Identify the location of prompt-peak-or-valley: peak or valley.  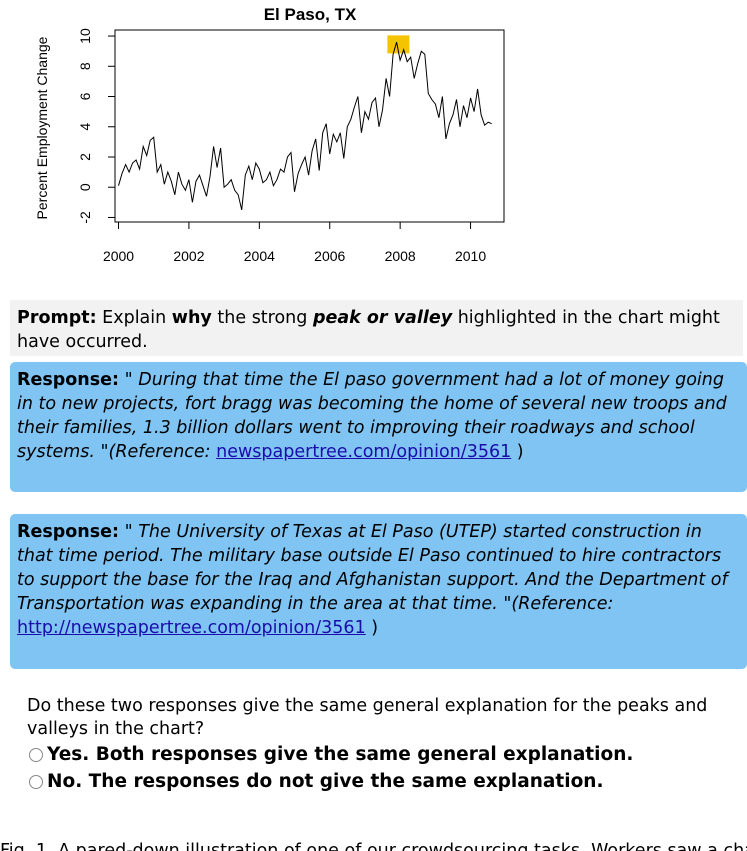
(382, 318).